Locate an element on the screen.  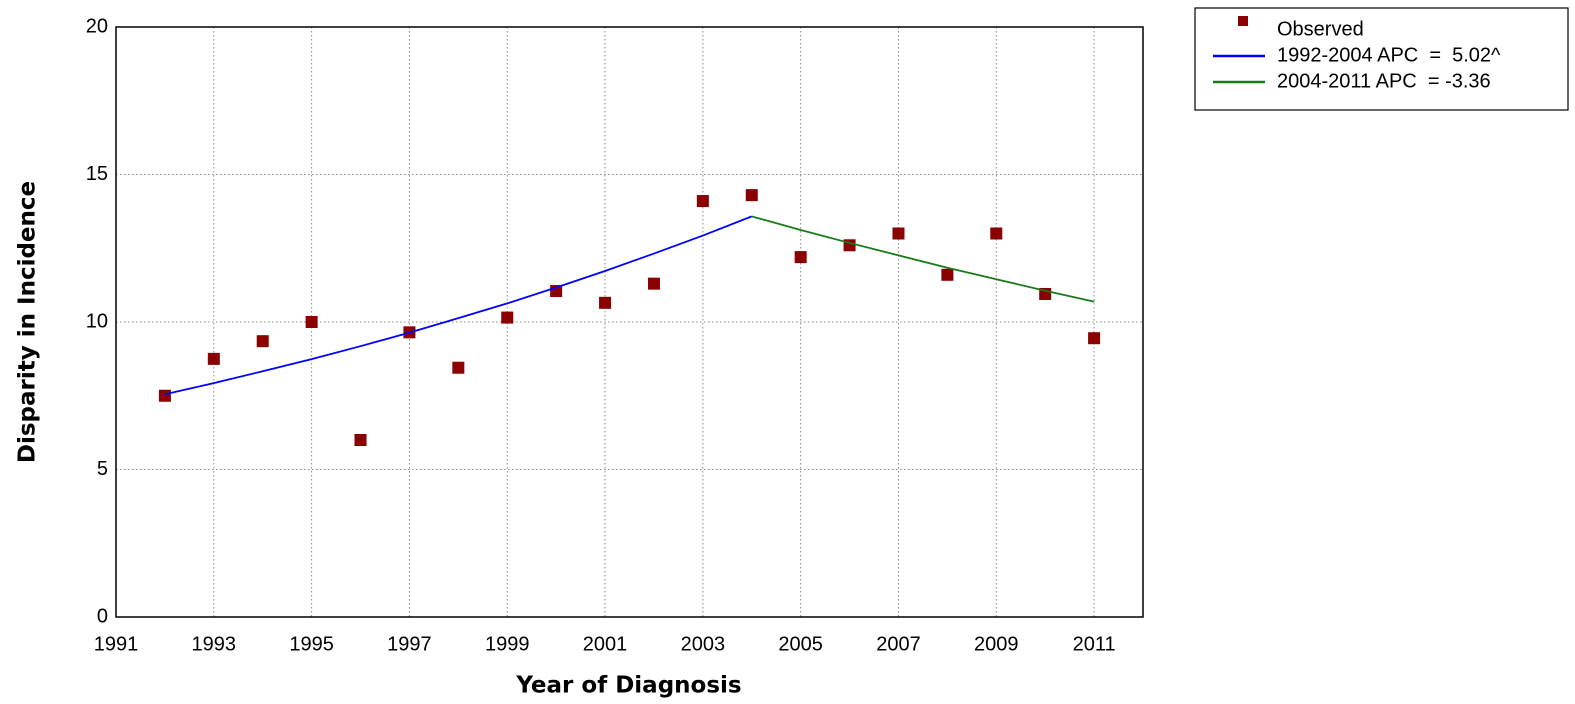
legend-box is located at coordinates (1381, 59).